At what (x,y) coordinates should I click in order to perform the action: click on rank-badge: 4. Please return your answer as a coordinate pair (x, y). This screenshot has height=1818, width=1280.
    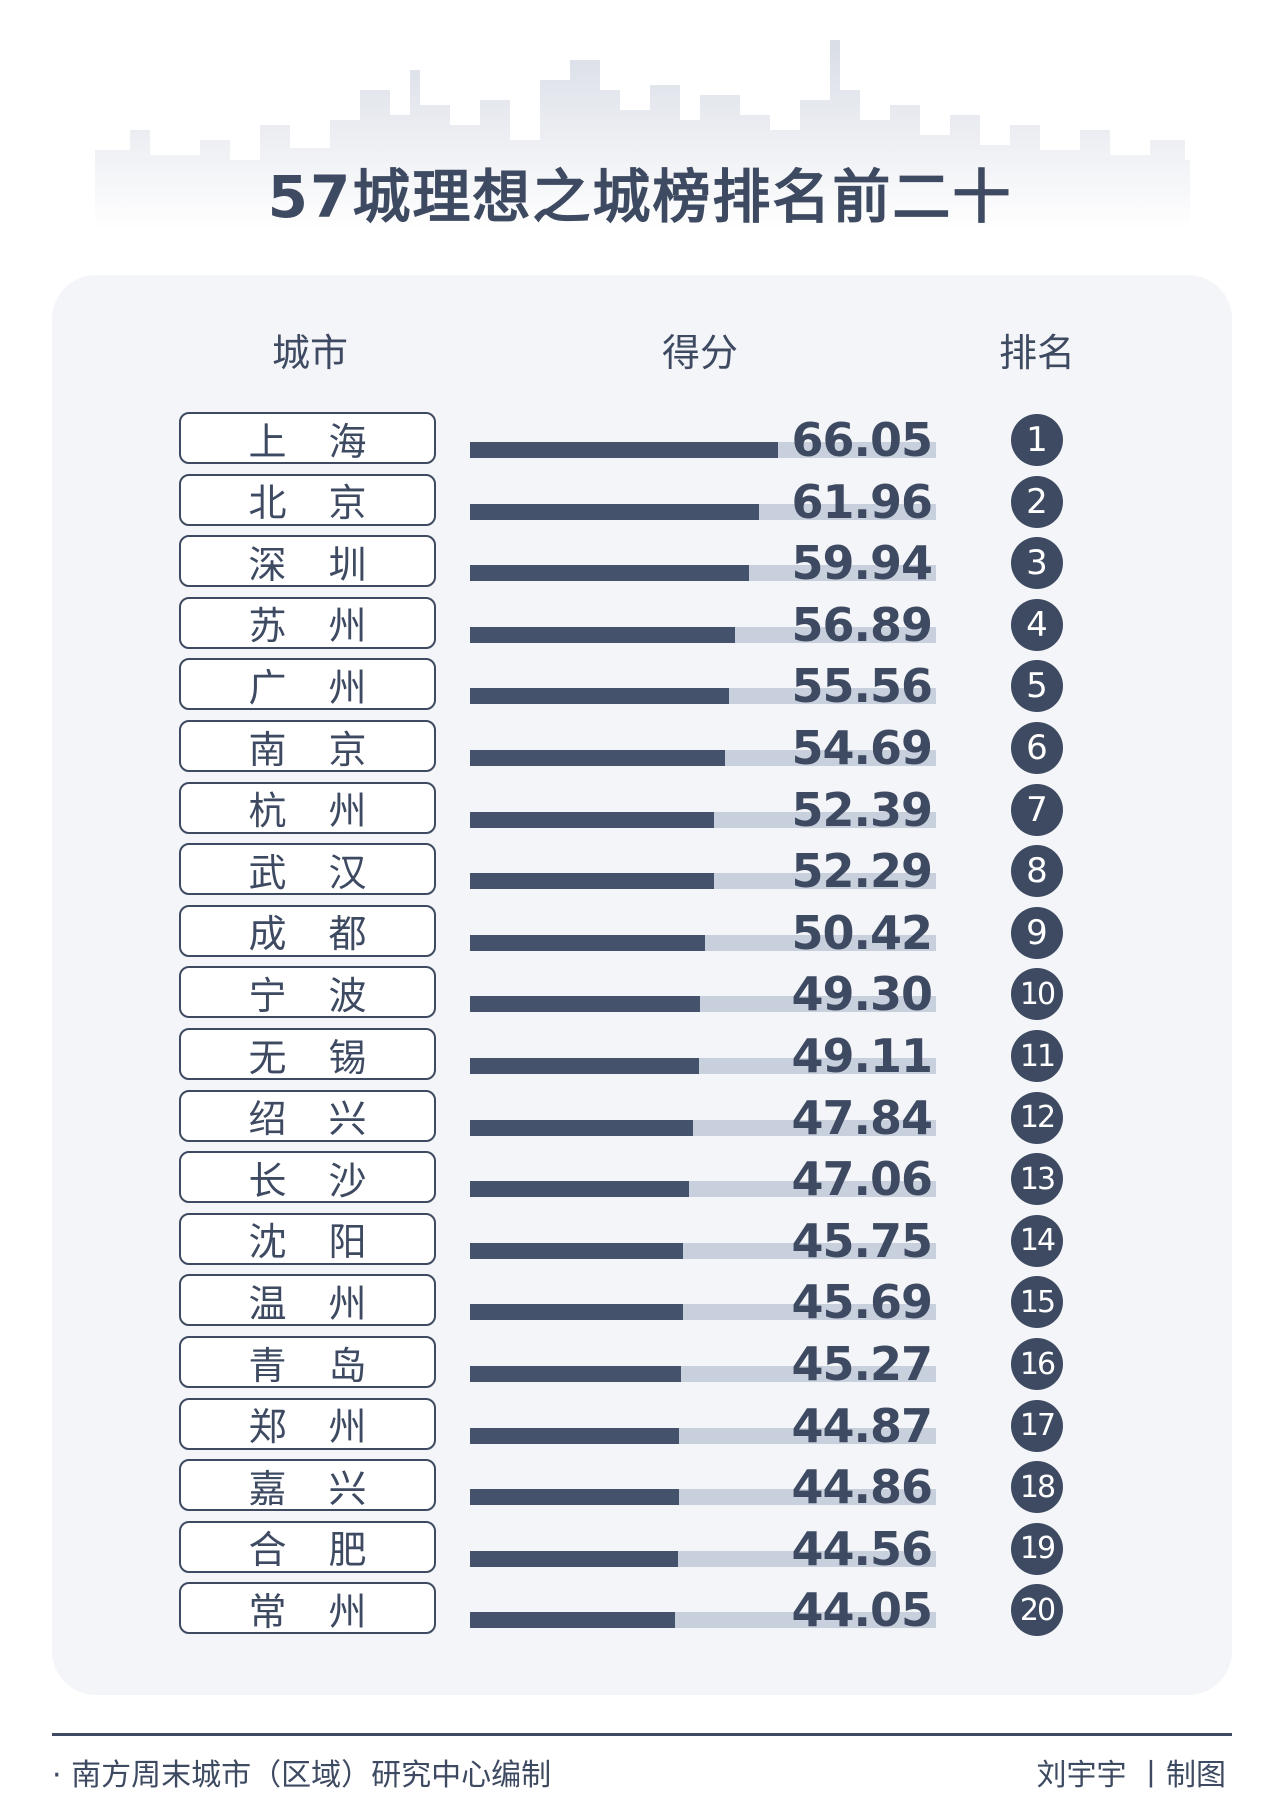
    Looking at the image, I should click on (1037, 624).